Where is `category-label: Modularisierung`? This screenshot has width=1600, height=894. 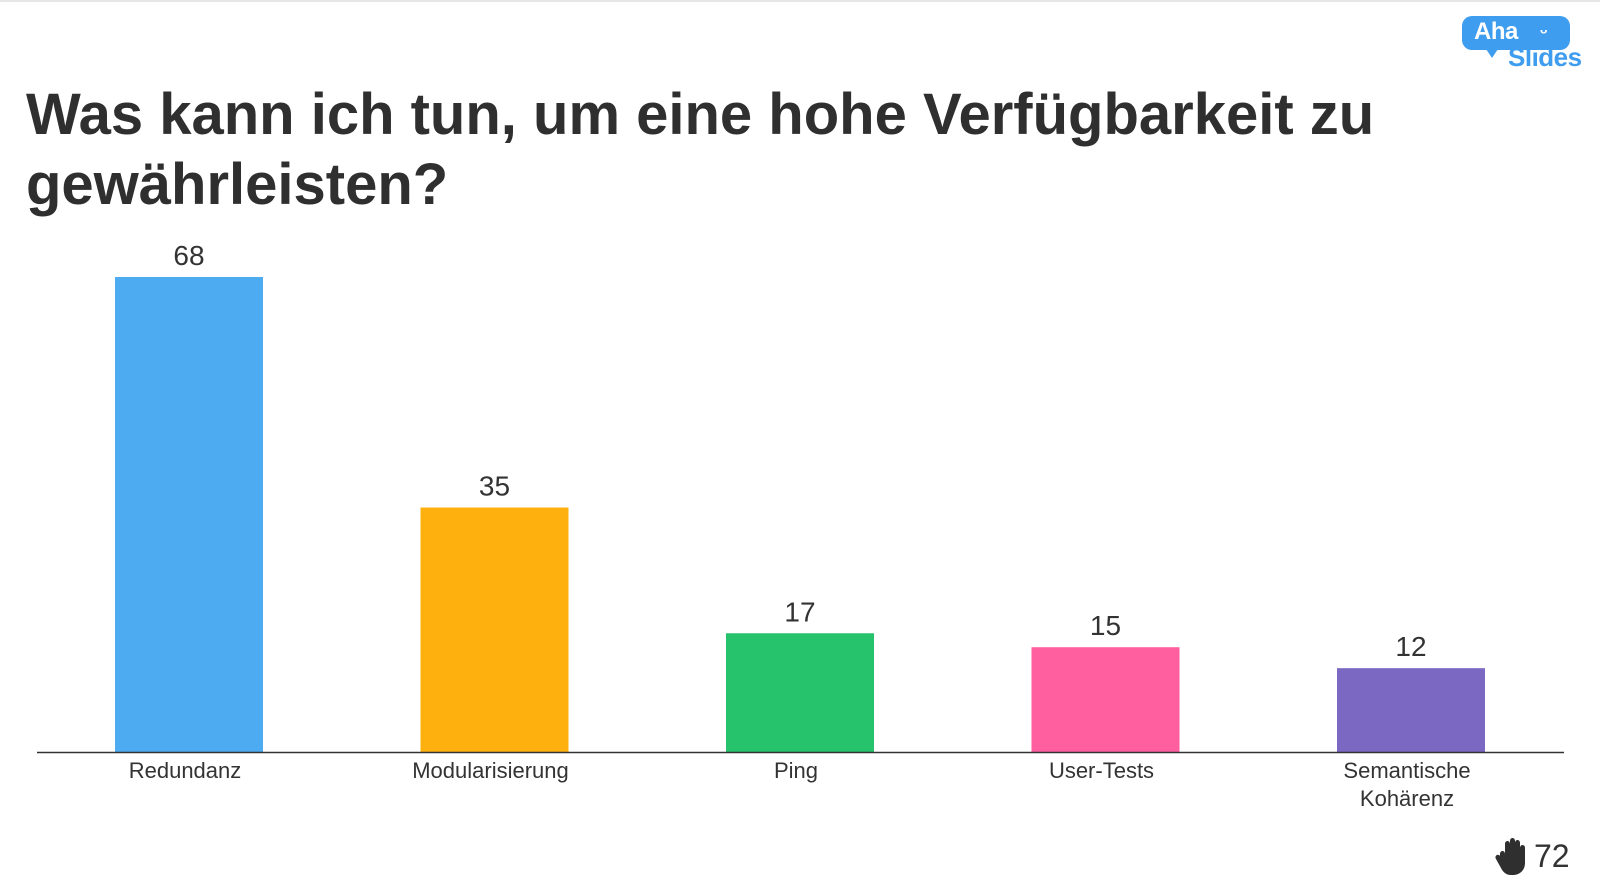
category-label: Modularisierung is located at coordinates (490, 770).